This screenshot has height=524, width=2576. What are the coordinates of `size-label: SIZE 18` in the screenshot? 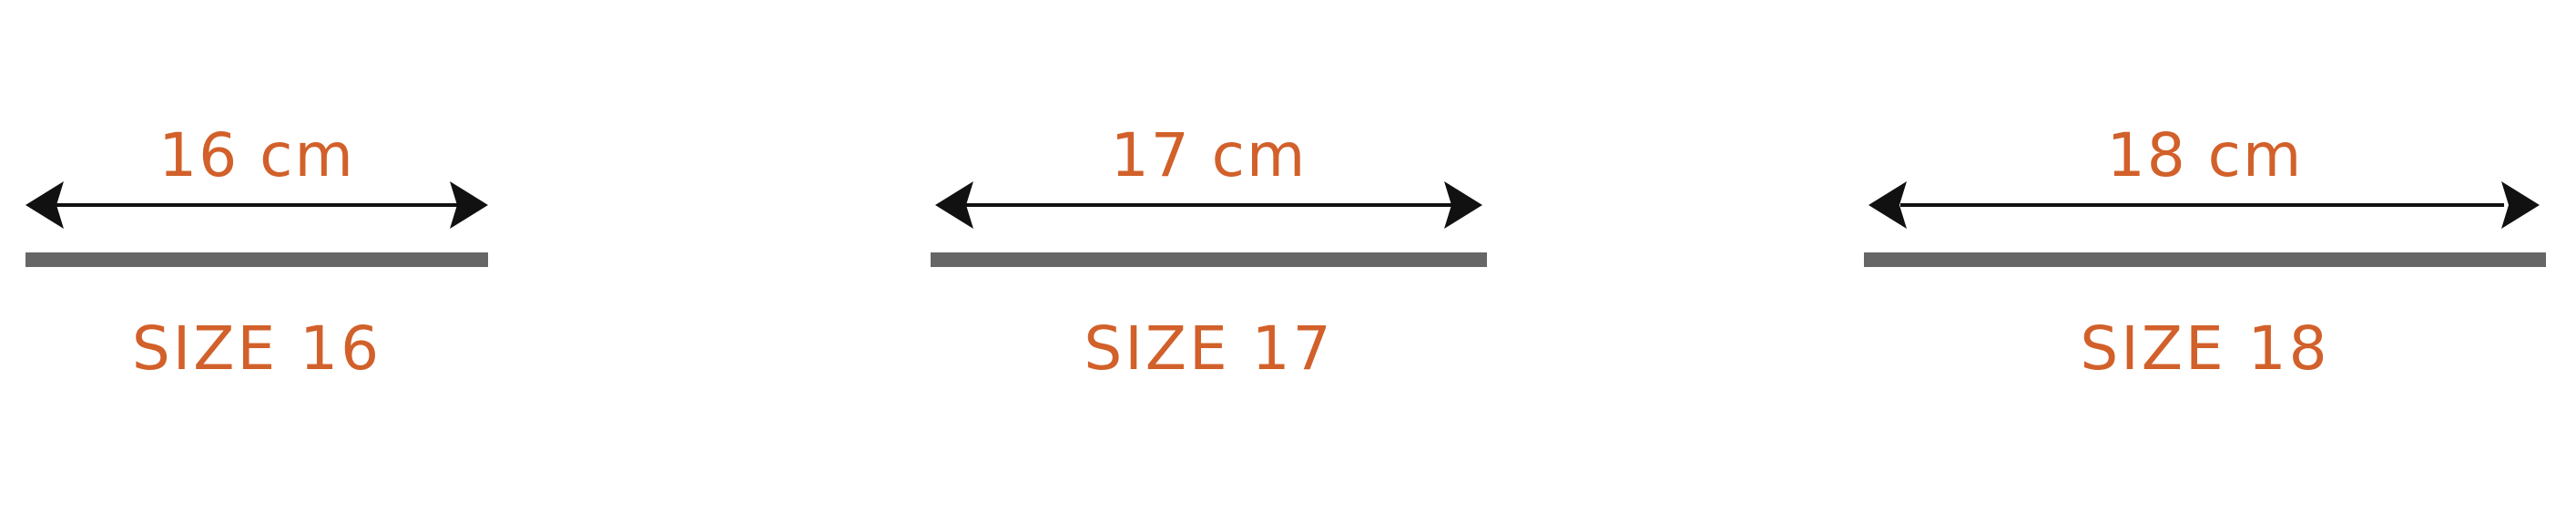 It's located at (2205, 348).